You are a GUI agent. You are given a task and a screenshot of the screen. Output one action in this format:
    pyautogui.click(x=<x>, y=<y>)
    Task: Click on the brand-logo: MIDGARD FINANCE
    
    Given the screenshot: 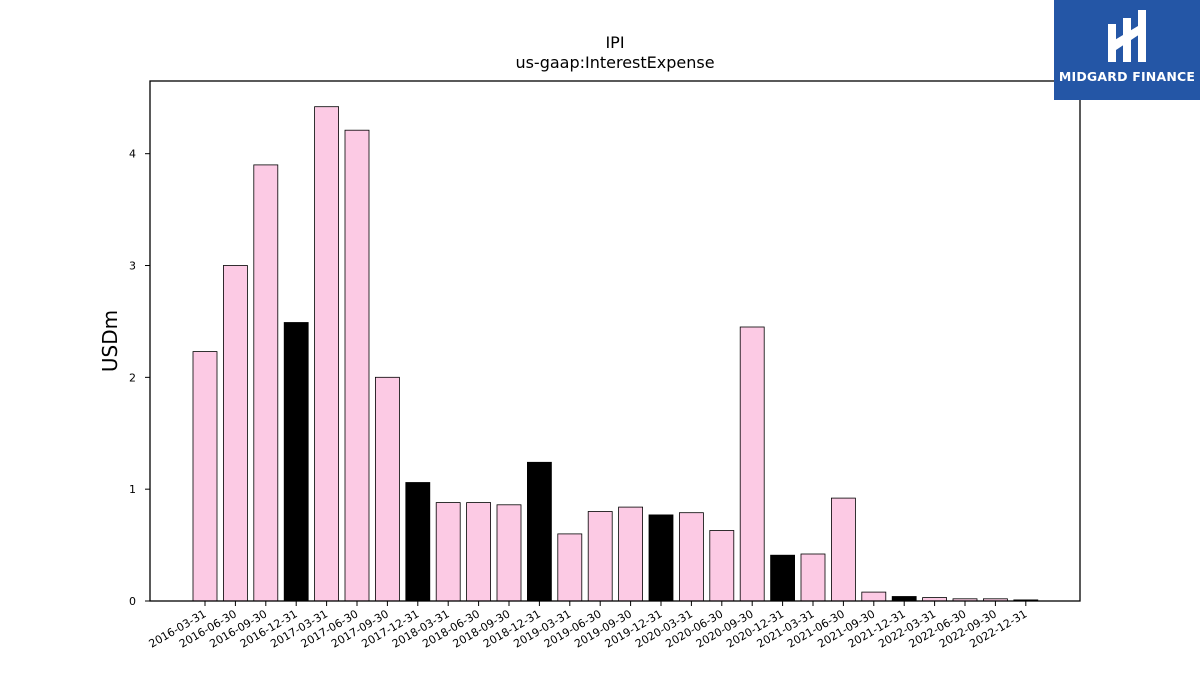 What is the action you would take?
    pyautogui.click(x=1127, y=50)
    